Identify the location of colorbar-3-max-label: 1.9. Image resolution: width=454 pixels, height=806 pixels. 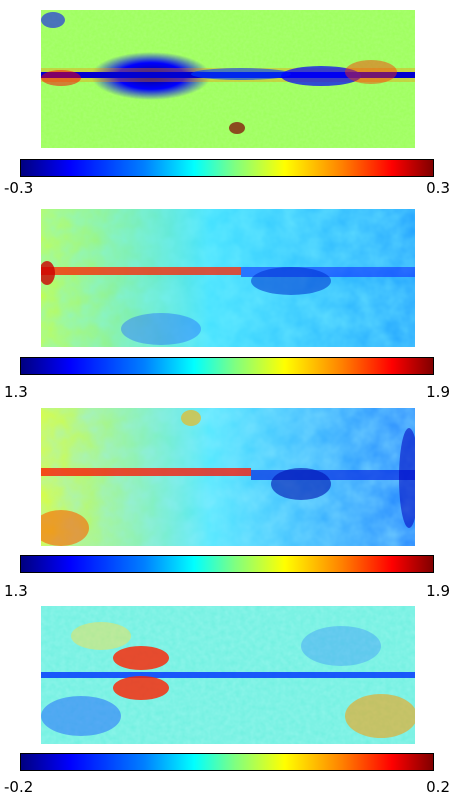
(438, 591).